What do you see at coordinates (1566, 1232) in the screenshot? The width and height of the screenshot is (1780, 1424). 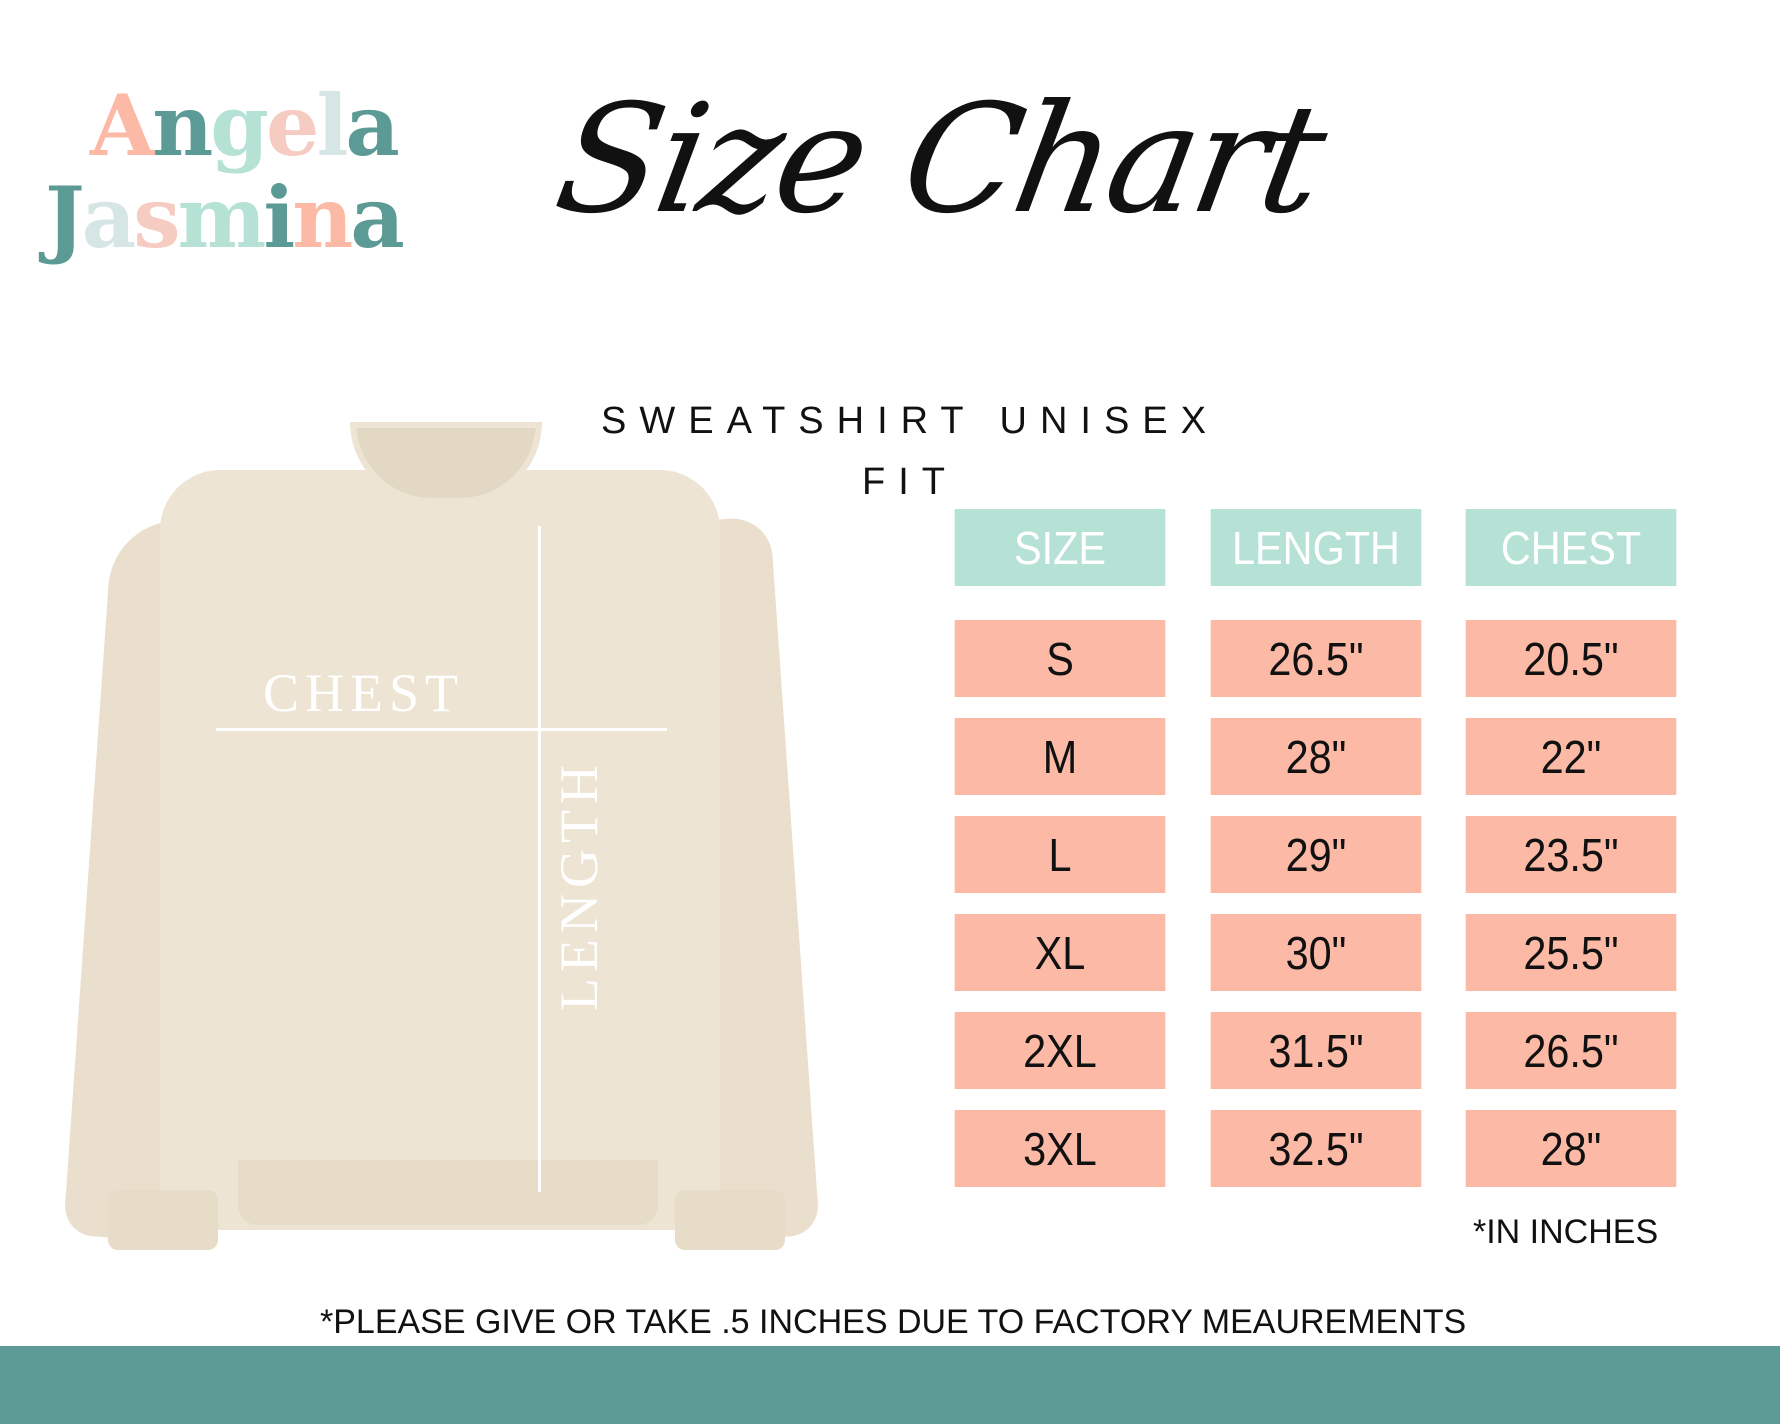 I see `units-note: *IN INCHES` at bounding box center [1566, 1232].